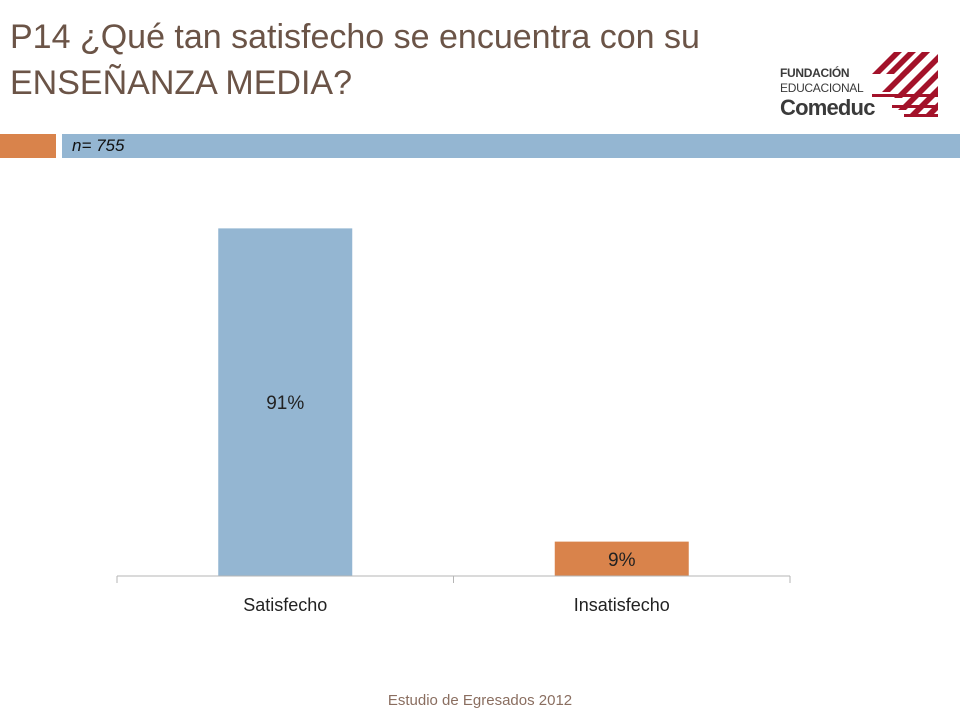 This screenshot has width=960, height=720. I want to click on comeduc-logo: FUNDACIÓN EDUCACIONAL Comeduc, so click(861, 85).